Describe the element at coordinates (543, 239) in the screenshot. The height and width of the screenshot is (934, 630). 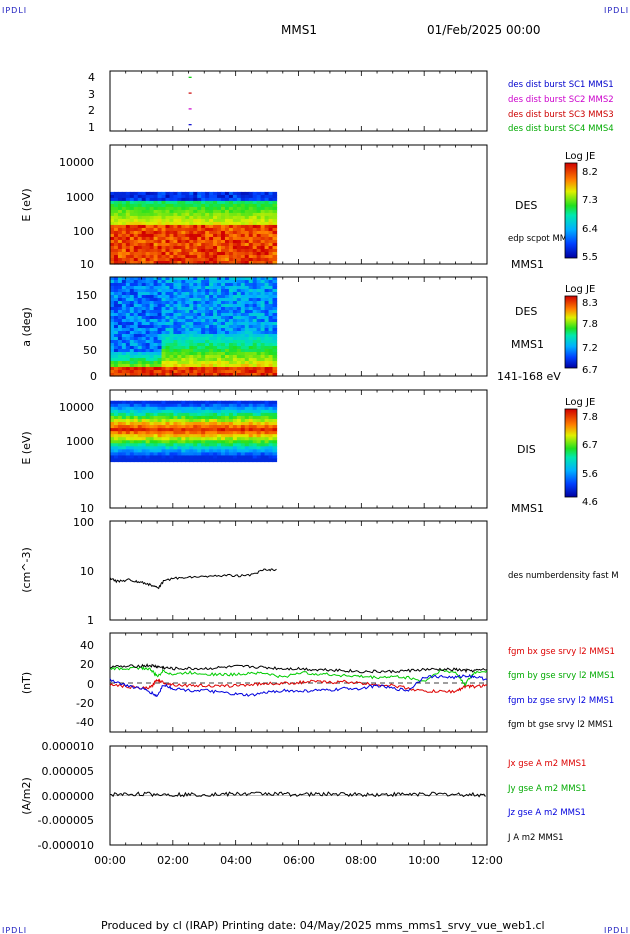
I see `des-energy-side-sub: edp scpot MMS1` at that location.